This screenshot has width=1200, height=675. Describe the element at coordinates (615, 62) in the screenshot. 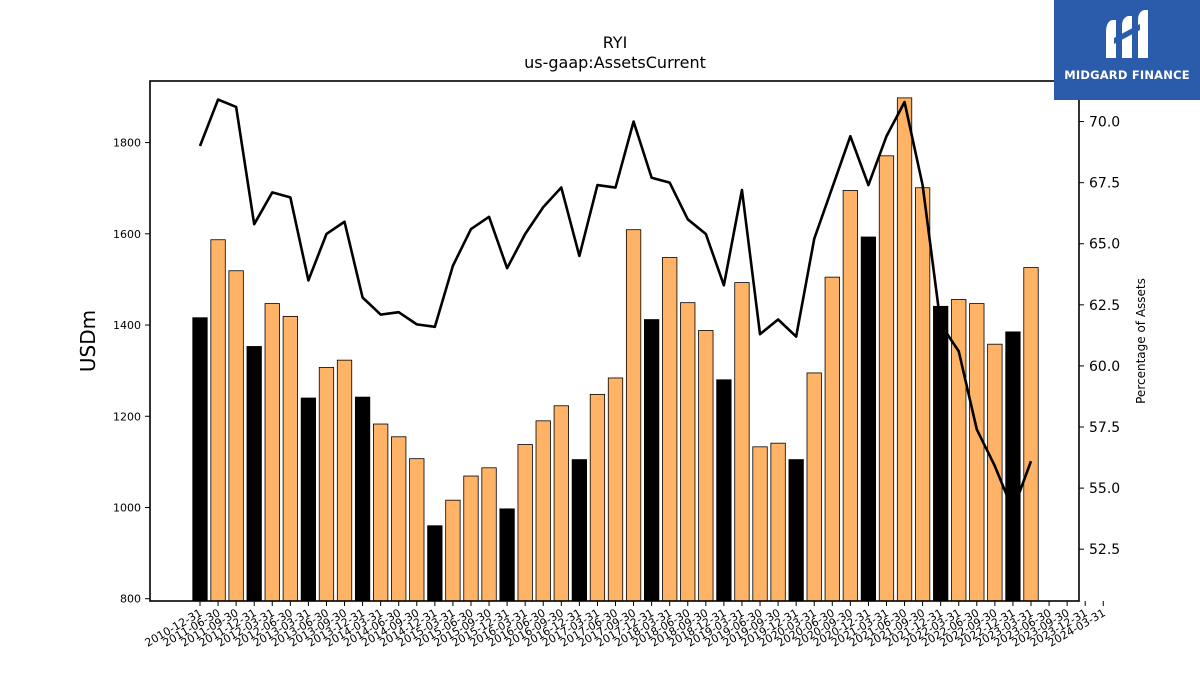

I see `chart-subtitle: us-gaap:AssetsCurrent` at that location.